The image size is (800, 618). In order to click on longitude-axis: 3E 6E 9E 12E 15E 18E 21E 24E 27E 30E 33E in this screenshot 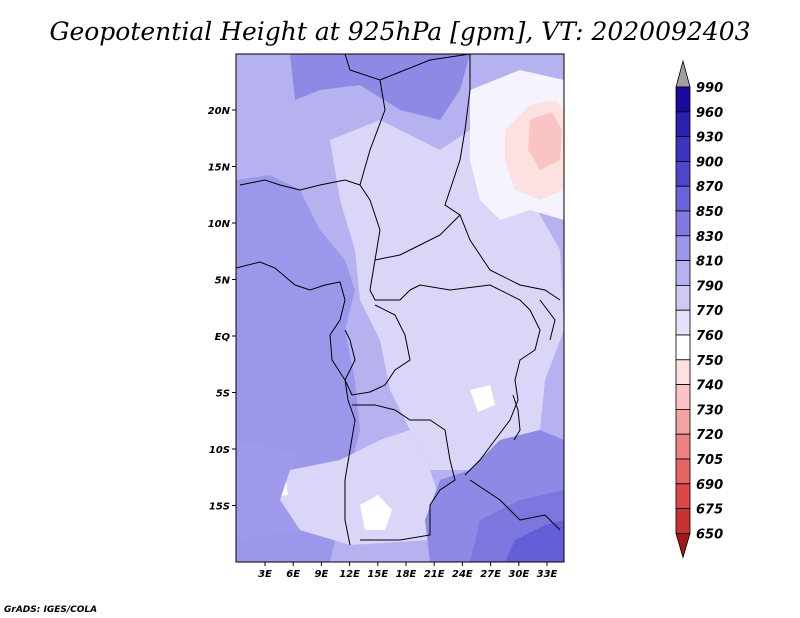, I will do `click(408, 571)`.